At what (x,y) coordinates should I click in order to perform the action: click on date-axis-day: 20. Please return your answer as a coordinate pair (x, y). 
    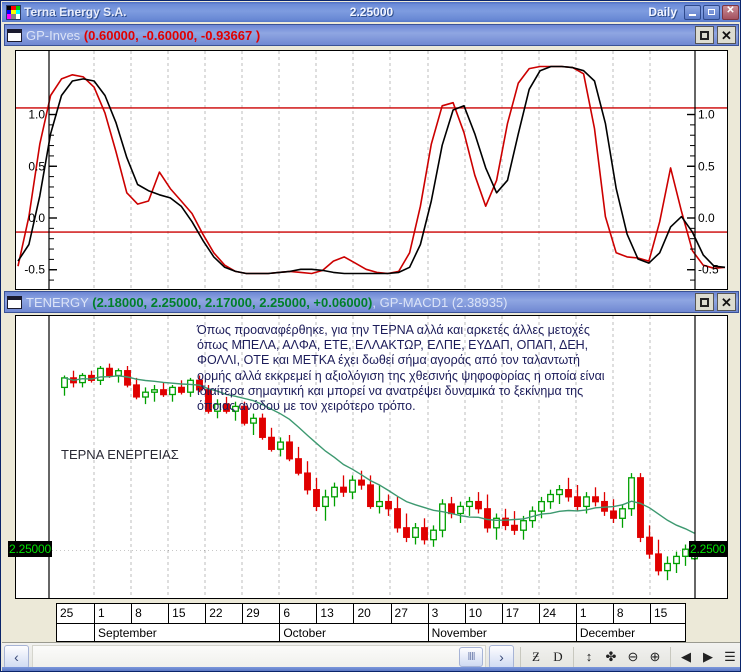
    Looking at the image, I should click on (371, 613).